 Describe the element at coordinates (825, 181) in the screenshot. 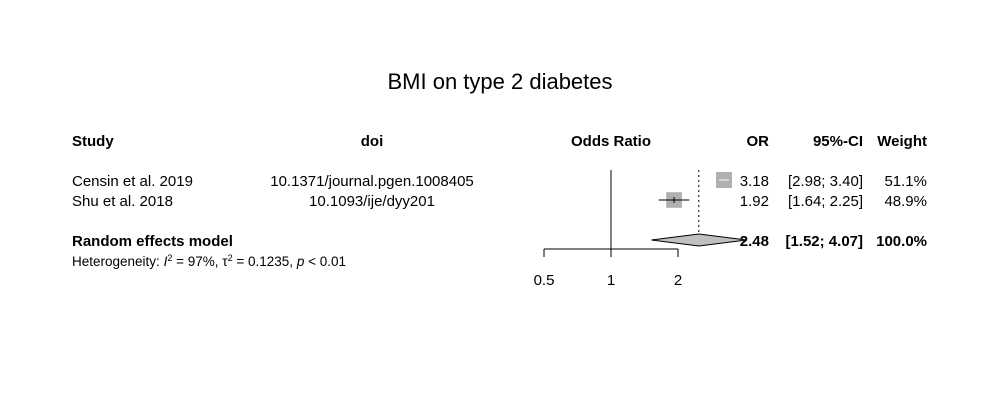

I see `study-ci: [2.98; 3.40]` at that location.